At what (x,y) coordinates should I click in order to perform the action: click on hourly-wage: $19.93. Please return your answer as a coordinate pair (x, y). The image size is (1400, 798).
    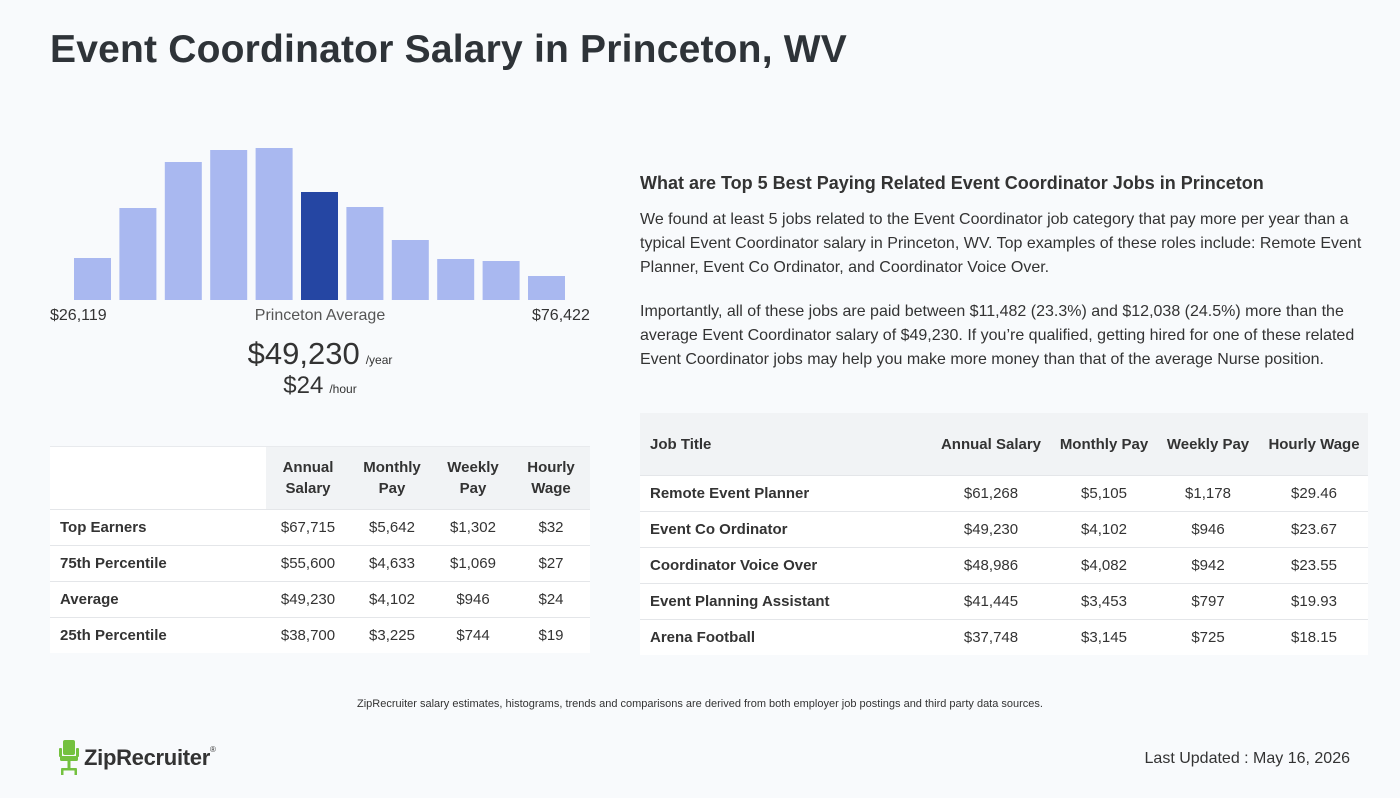
    Looking at the image, I should click on (1314, 601).